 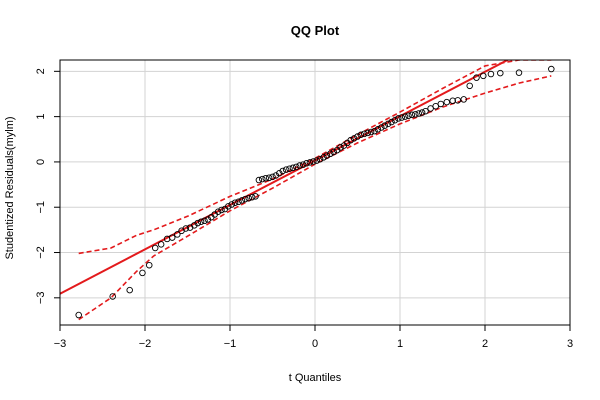 What do you see at coordinates (400, 344) in the screenshot?
I see `x-tick-label: 1` at bounding box center [400, 344].